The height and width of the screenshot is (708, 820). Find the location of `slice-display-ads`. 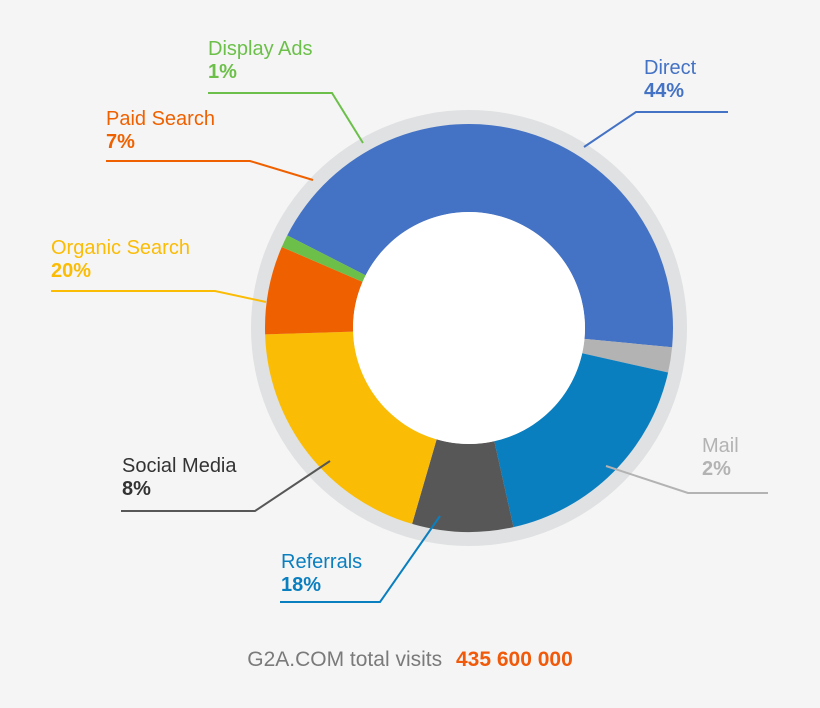

slice-display-ads is located at coordinates (323, 258).